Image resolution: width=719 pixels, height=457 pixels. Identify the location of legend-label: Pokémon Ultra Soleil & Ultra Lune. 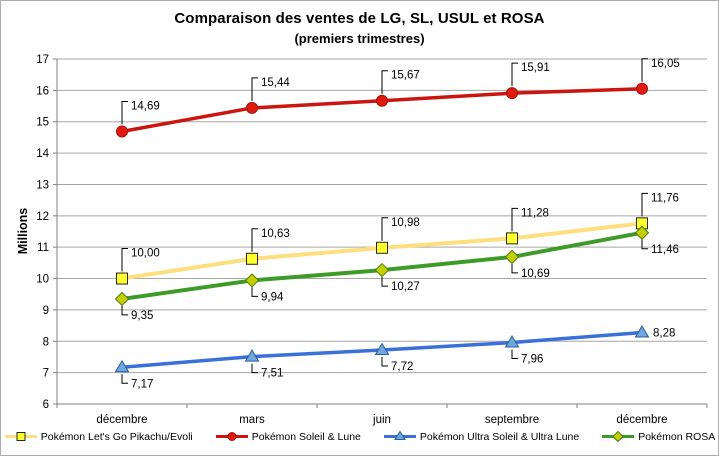
(499, 436).